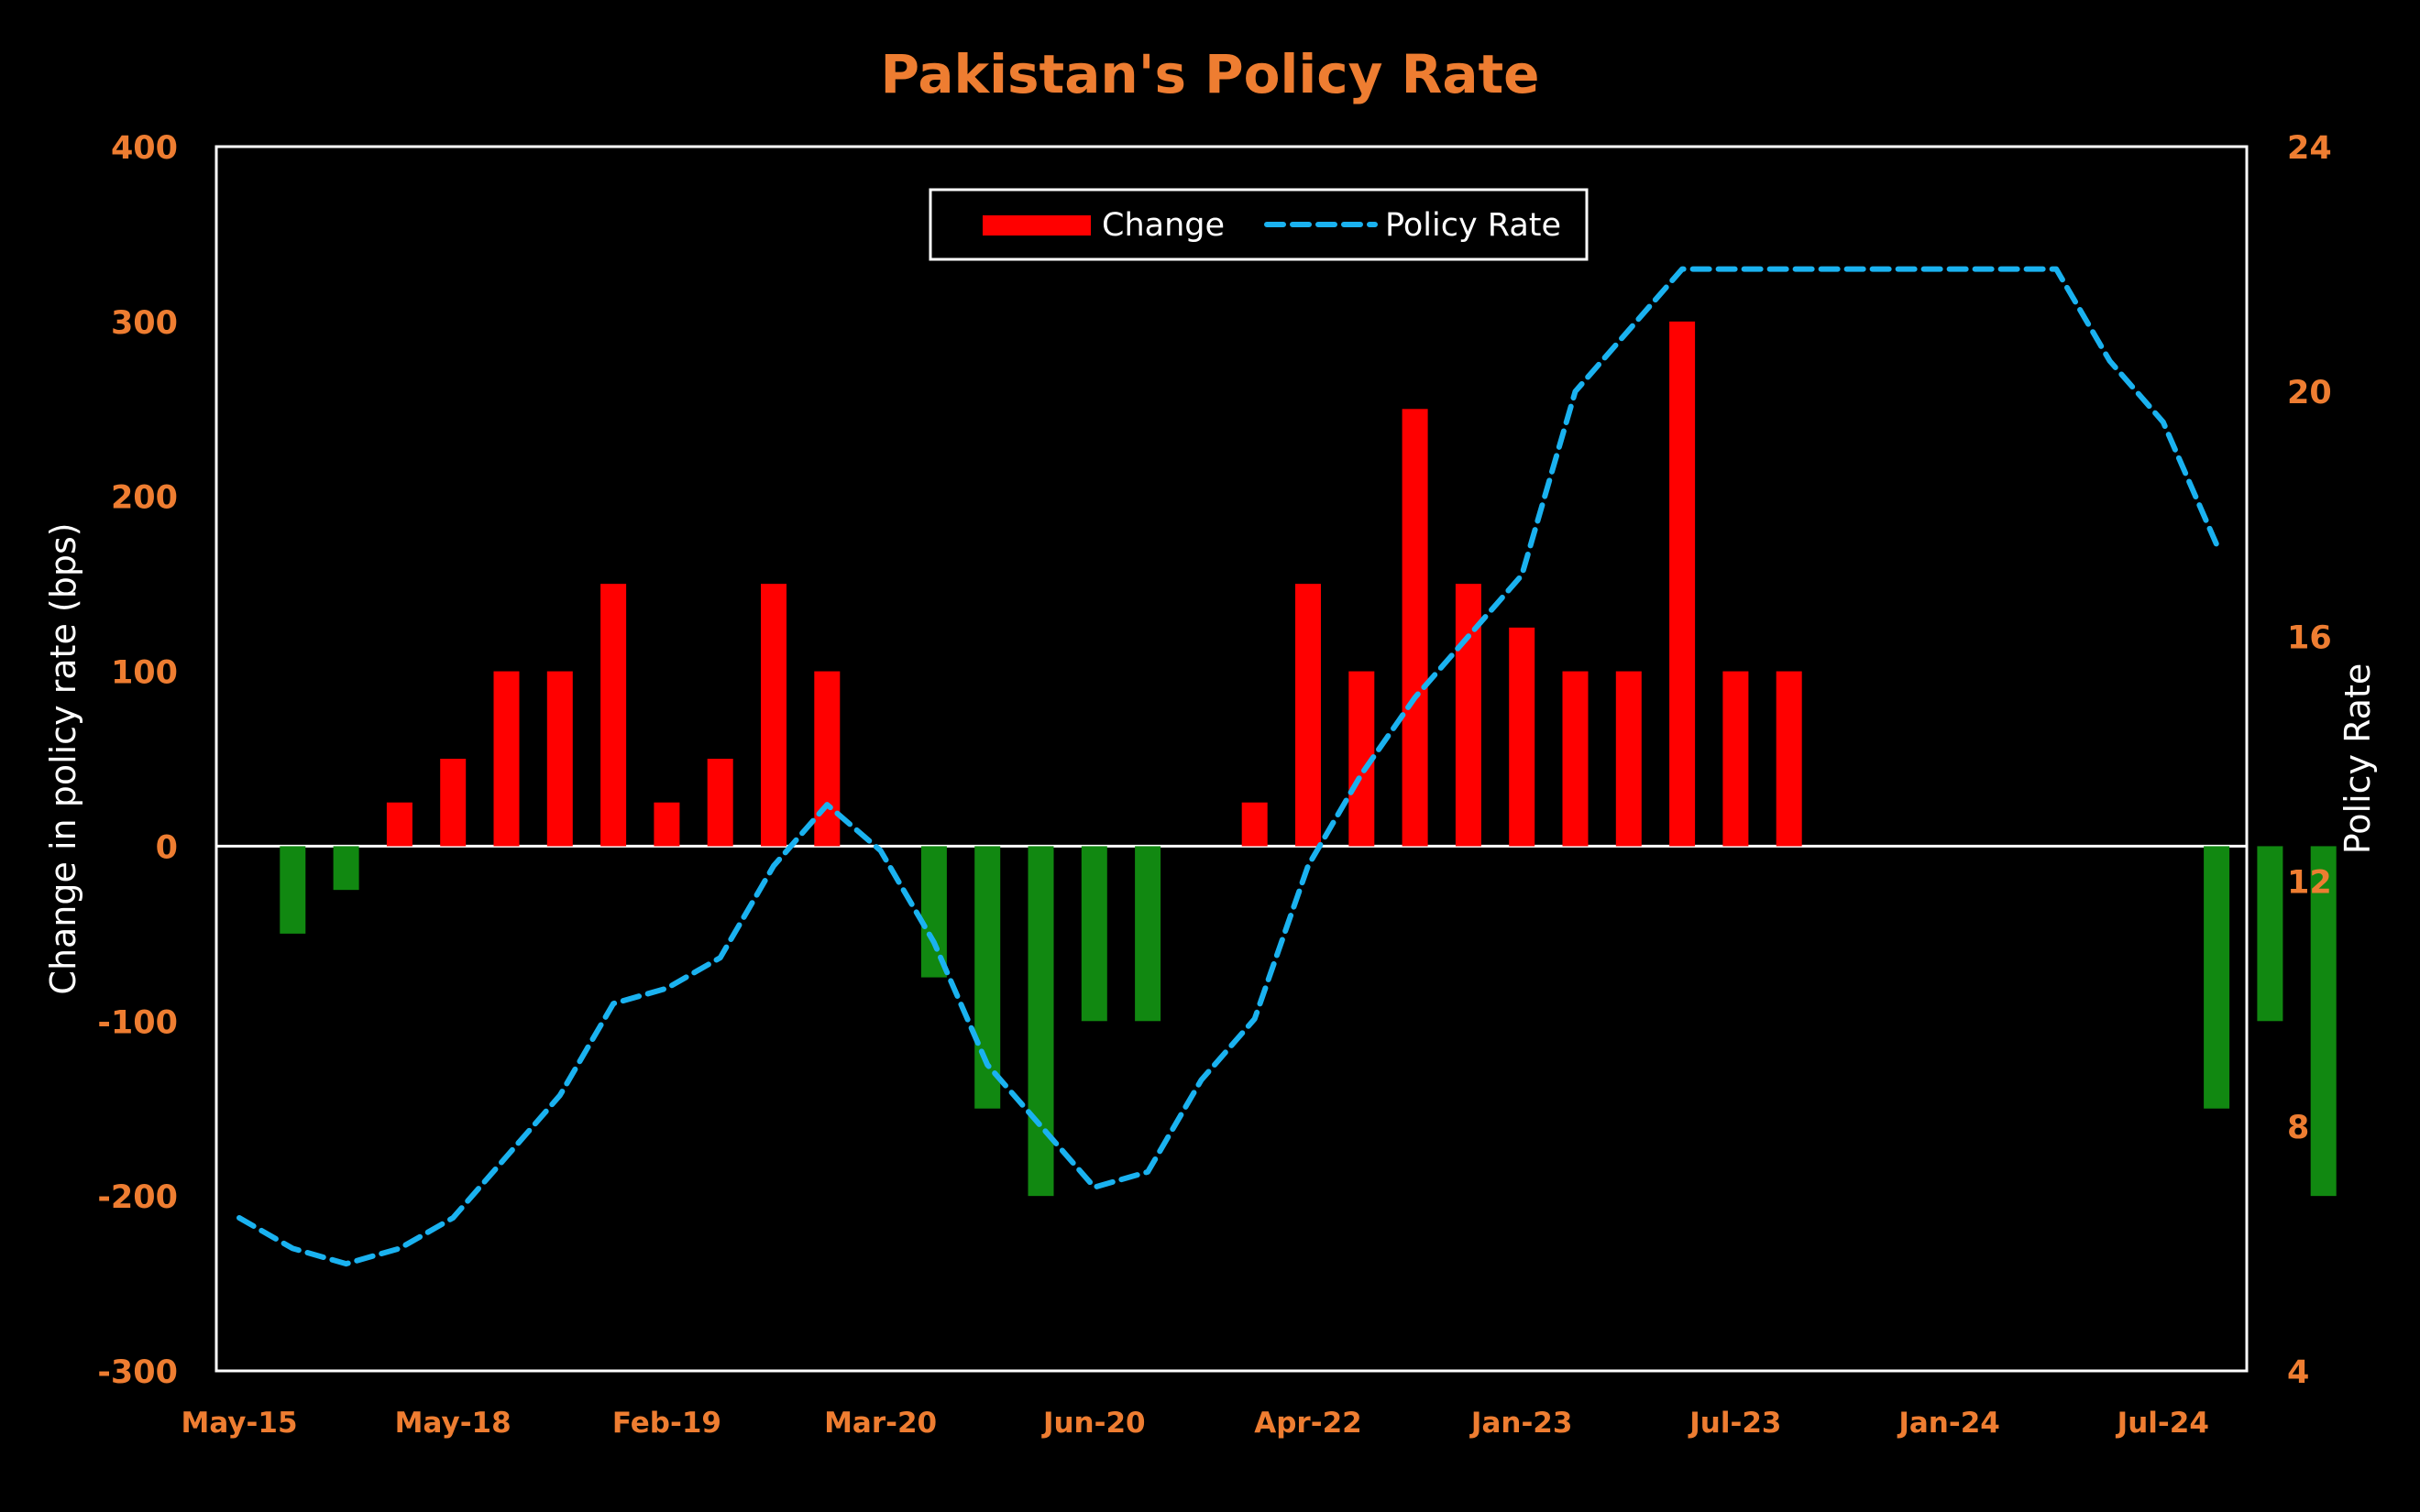  What do you see at coordinates (1473, 225) in the screenshot?
I see `legend-policy-rate-label: Policy Rate` at bounding box center [1473, 225].